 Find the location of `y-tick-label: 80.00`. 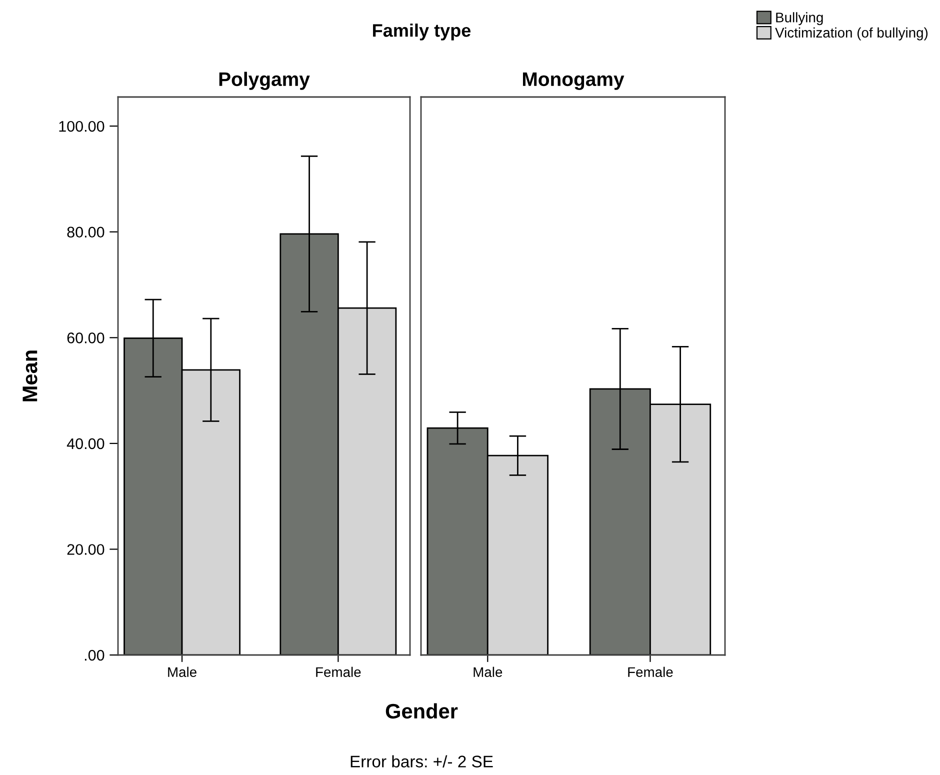

y-tick-label: 80.00 is located at coordinates (85, 232).